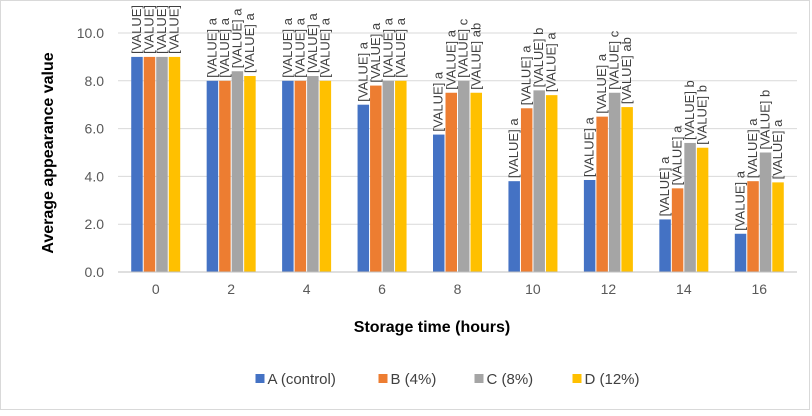 The image size is (812, 416). I want to click on x-tick-label: 6, so click(382, 289).